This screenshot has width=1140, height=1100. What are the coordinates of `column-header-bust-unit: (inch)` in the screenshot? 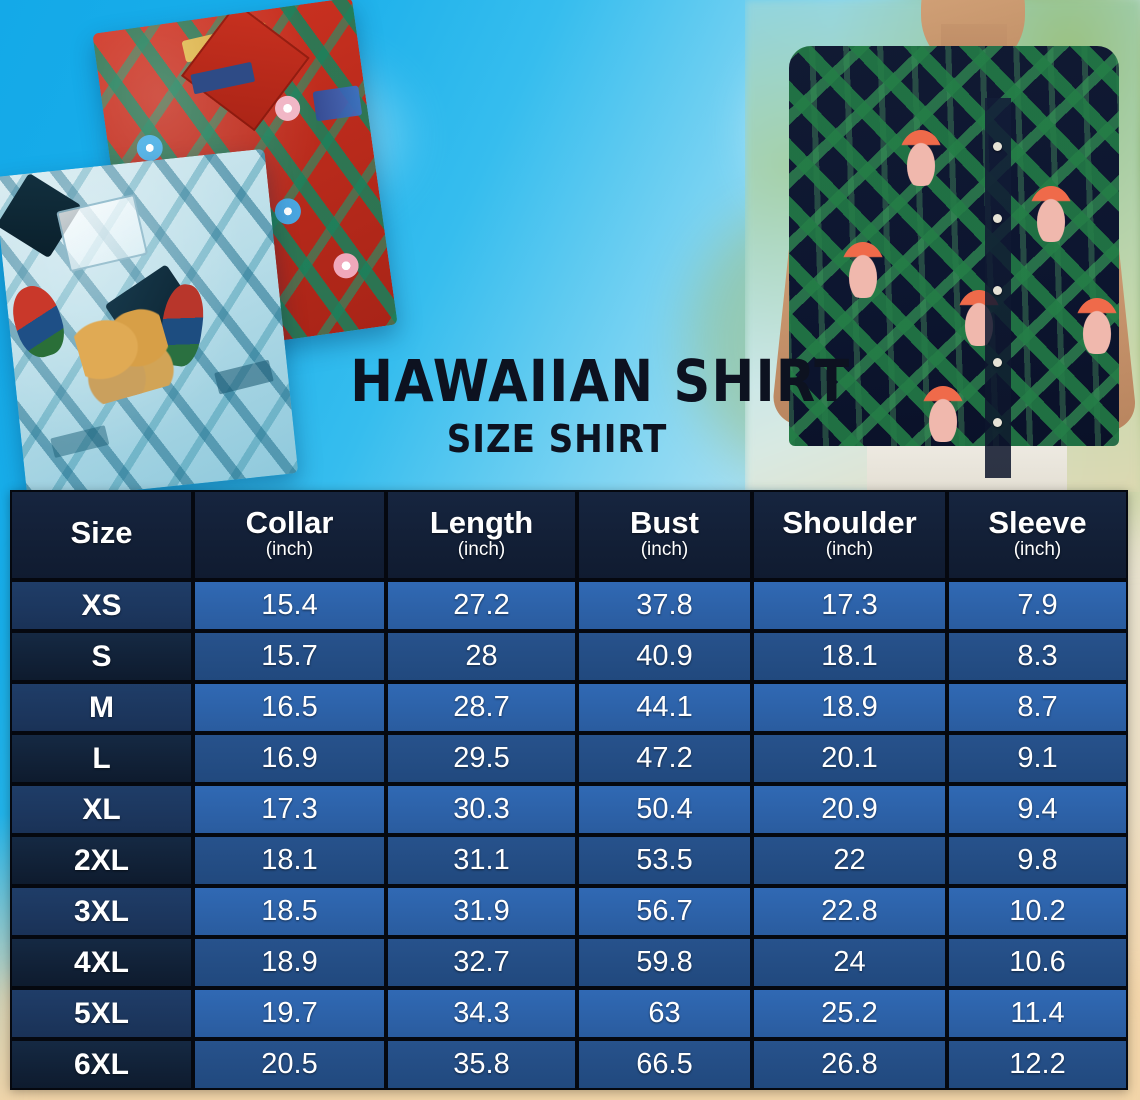 It's located at (664, 549).